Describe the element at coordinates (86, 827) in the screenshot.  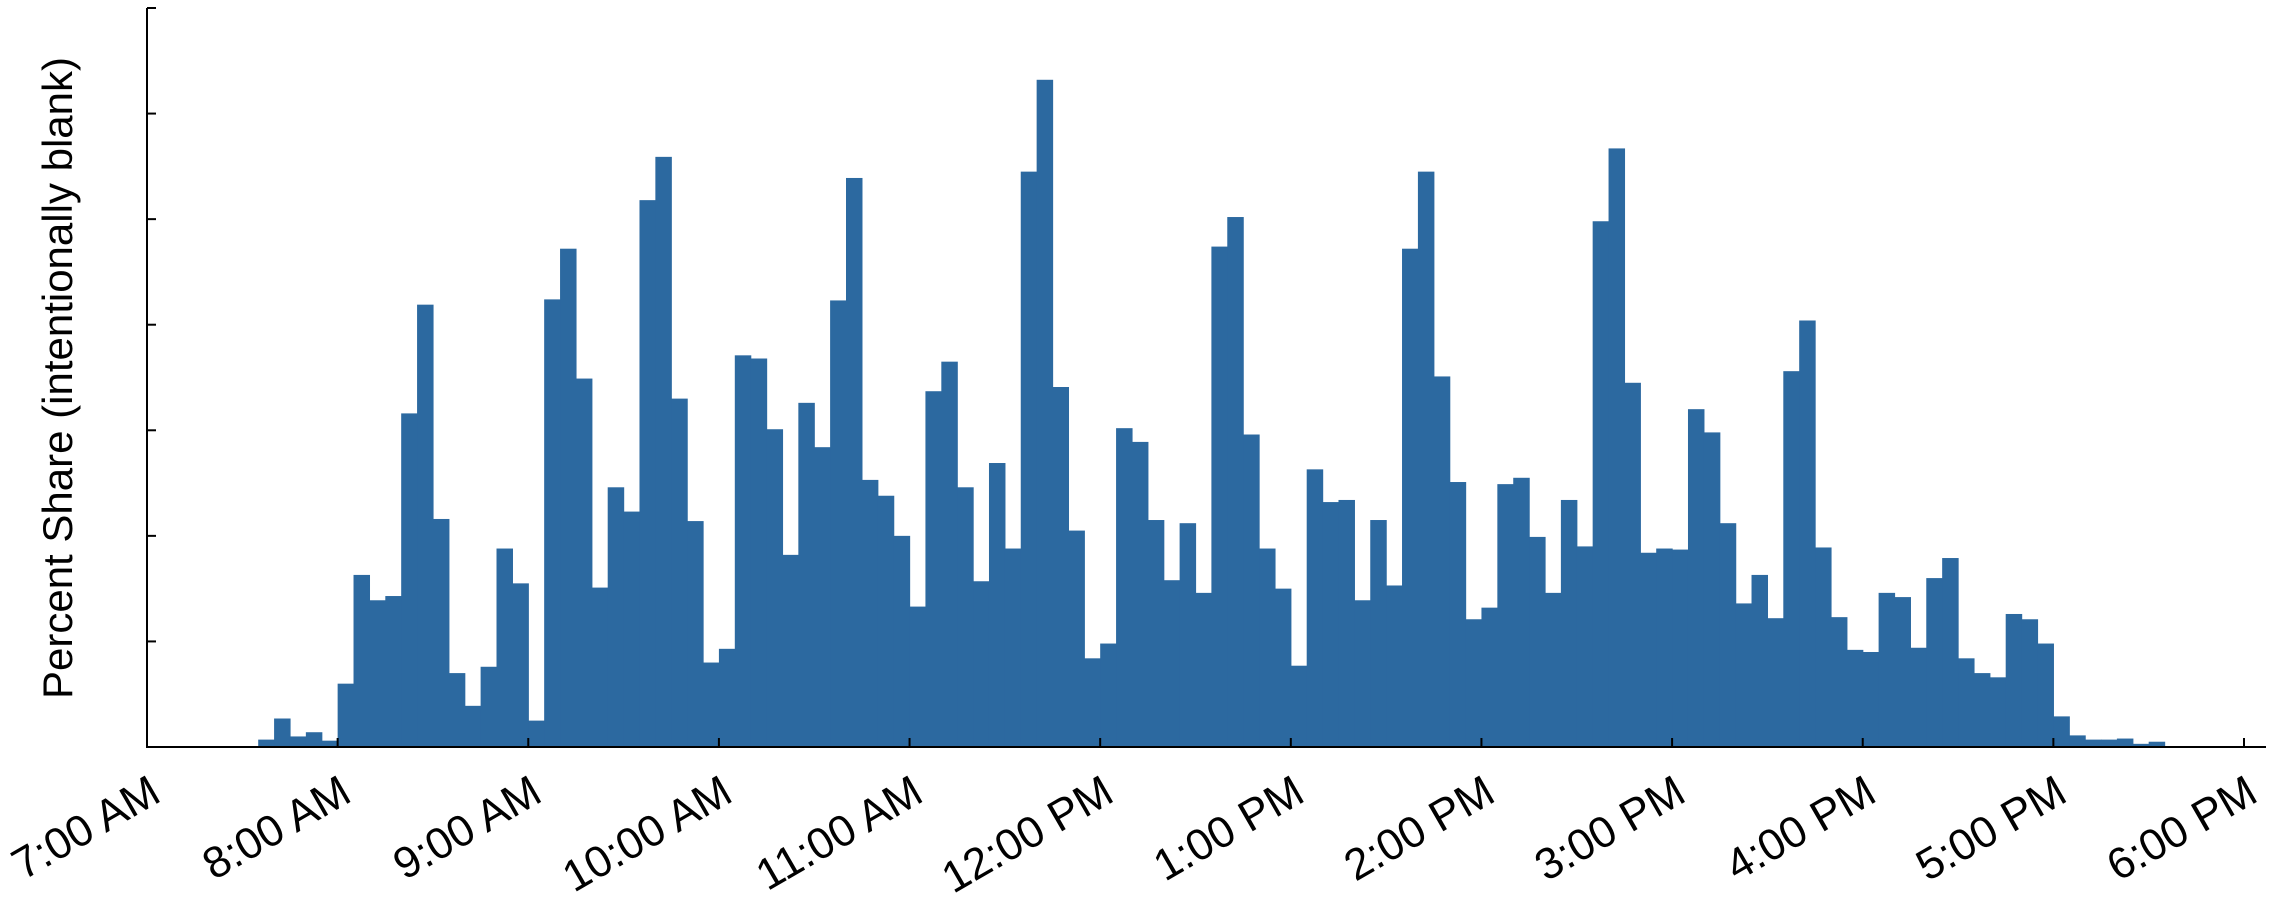
I see `x-tick-label: 7:00 AM` at that location.